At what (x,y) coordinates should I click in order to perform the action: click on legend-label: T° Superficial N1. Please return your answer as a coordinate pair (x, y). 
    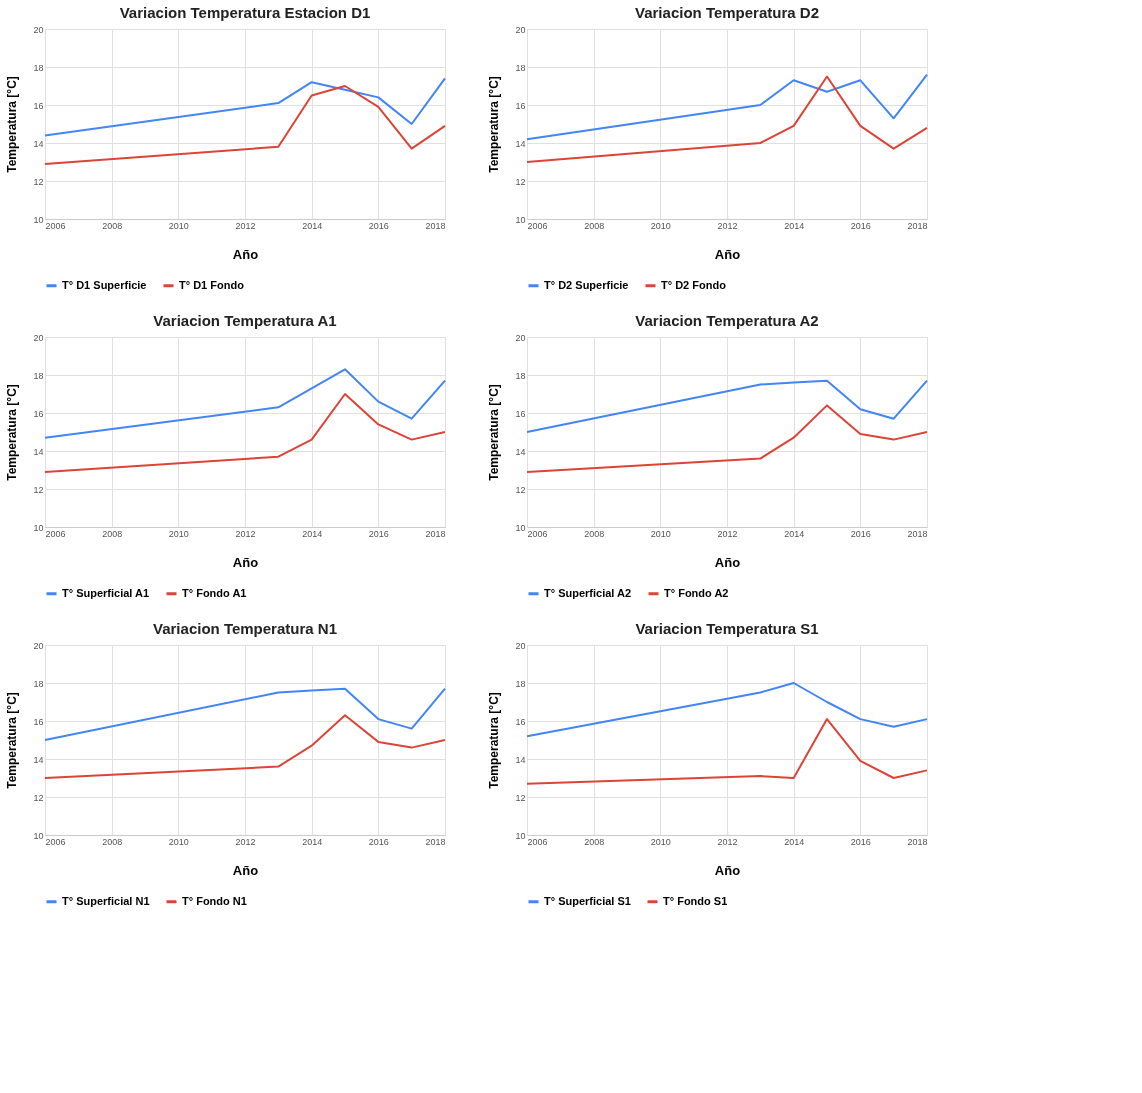
    Looking at the image, I should click on (106, 900).